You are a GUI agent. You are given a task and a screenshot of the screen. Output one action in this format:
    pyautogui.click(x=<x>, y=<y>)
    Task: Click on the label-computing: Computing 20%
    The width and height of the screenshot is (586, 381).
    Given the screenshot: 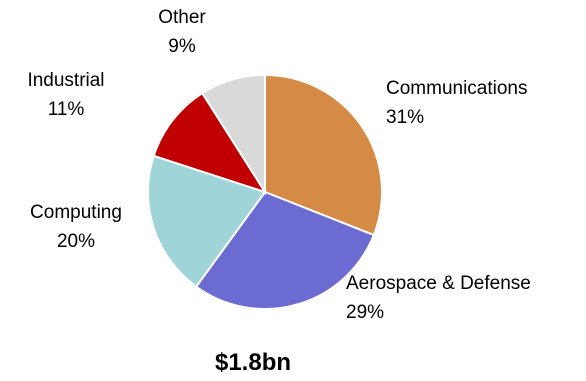 What is the action you would take?
    pyautogui.click(x=76, y=227)
    